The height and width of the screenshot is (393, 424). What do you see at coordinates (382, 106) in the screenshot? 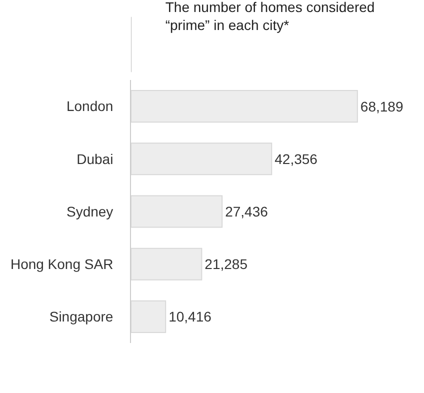
I see `data-label: 68,189` at bounding box center [382, 106].